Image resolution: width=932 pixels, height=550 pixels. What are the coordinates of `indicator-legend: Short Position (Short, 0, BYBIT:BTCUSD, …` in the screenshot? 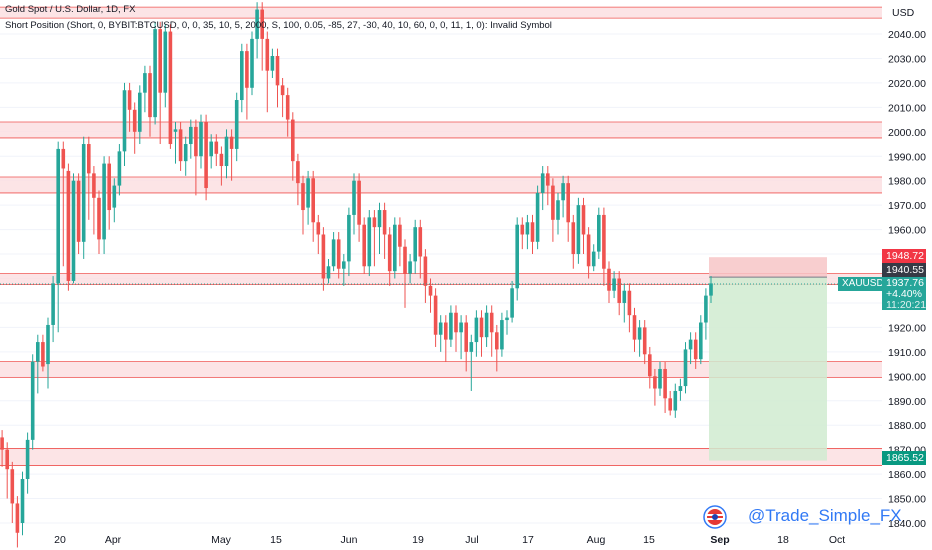 It's located at (278, 25).